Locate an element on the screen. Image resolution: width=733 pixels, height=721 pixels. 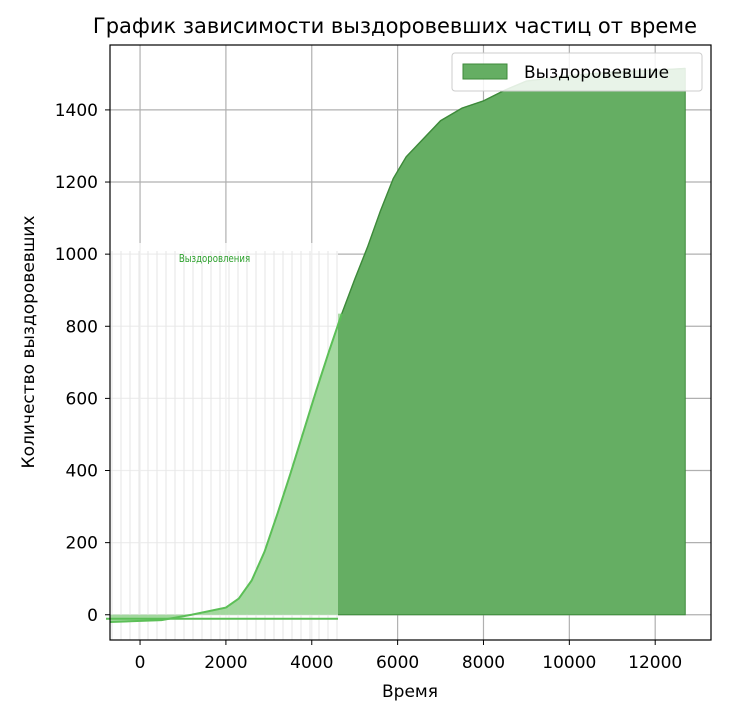
x-tick-label: 6000 is located at coordinates (397, 663).